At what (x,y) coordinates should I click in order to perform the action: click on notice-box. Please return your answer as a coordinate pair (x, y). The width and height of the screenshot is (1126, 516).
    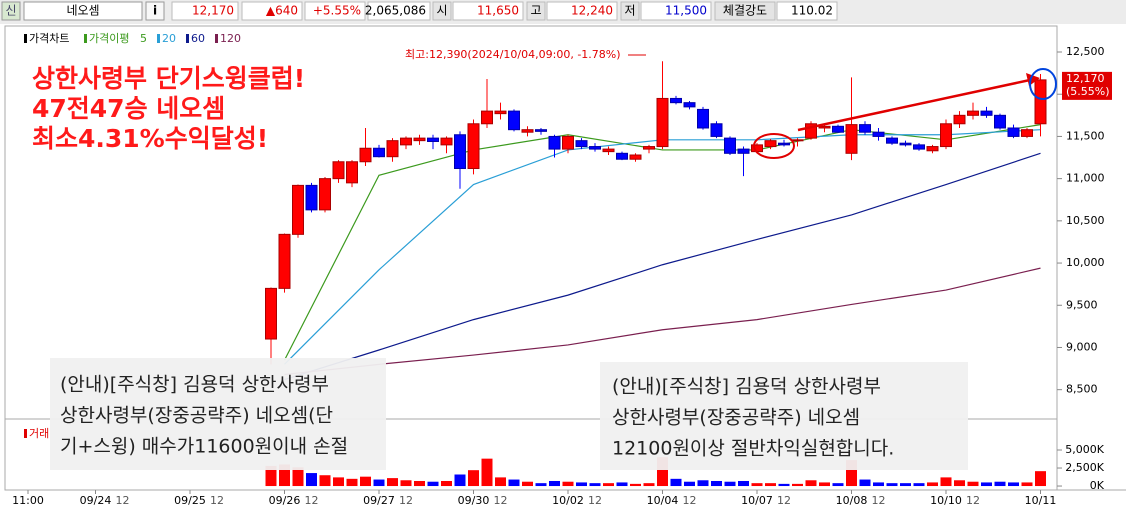
    Looking at the image, I should click on (784, 416).